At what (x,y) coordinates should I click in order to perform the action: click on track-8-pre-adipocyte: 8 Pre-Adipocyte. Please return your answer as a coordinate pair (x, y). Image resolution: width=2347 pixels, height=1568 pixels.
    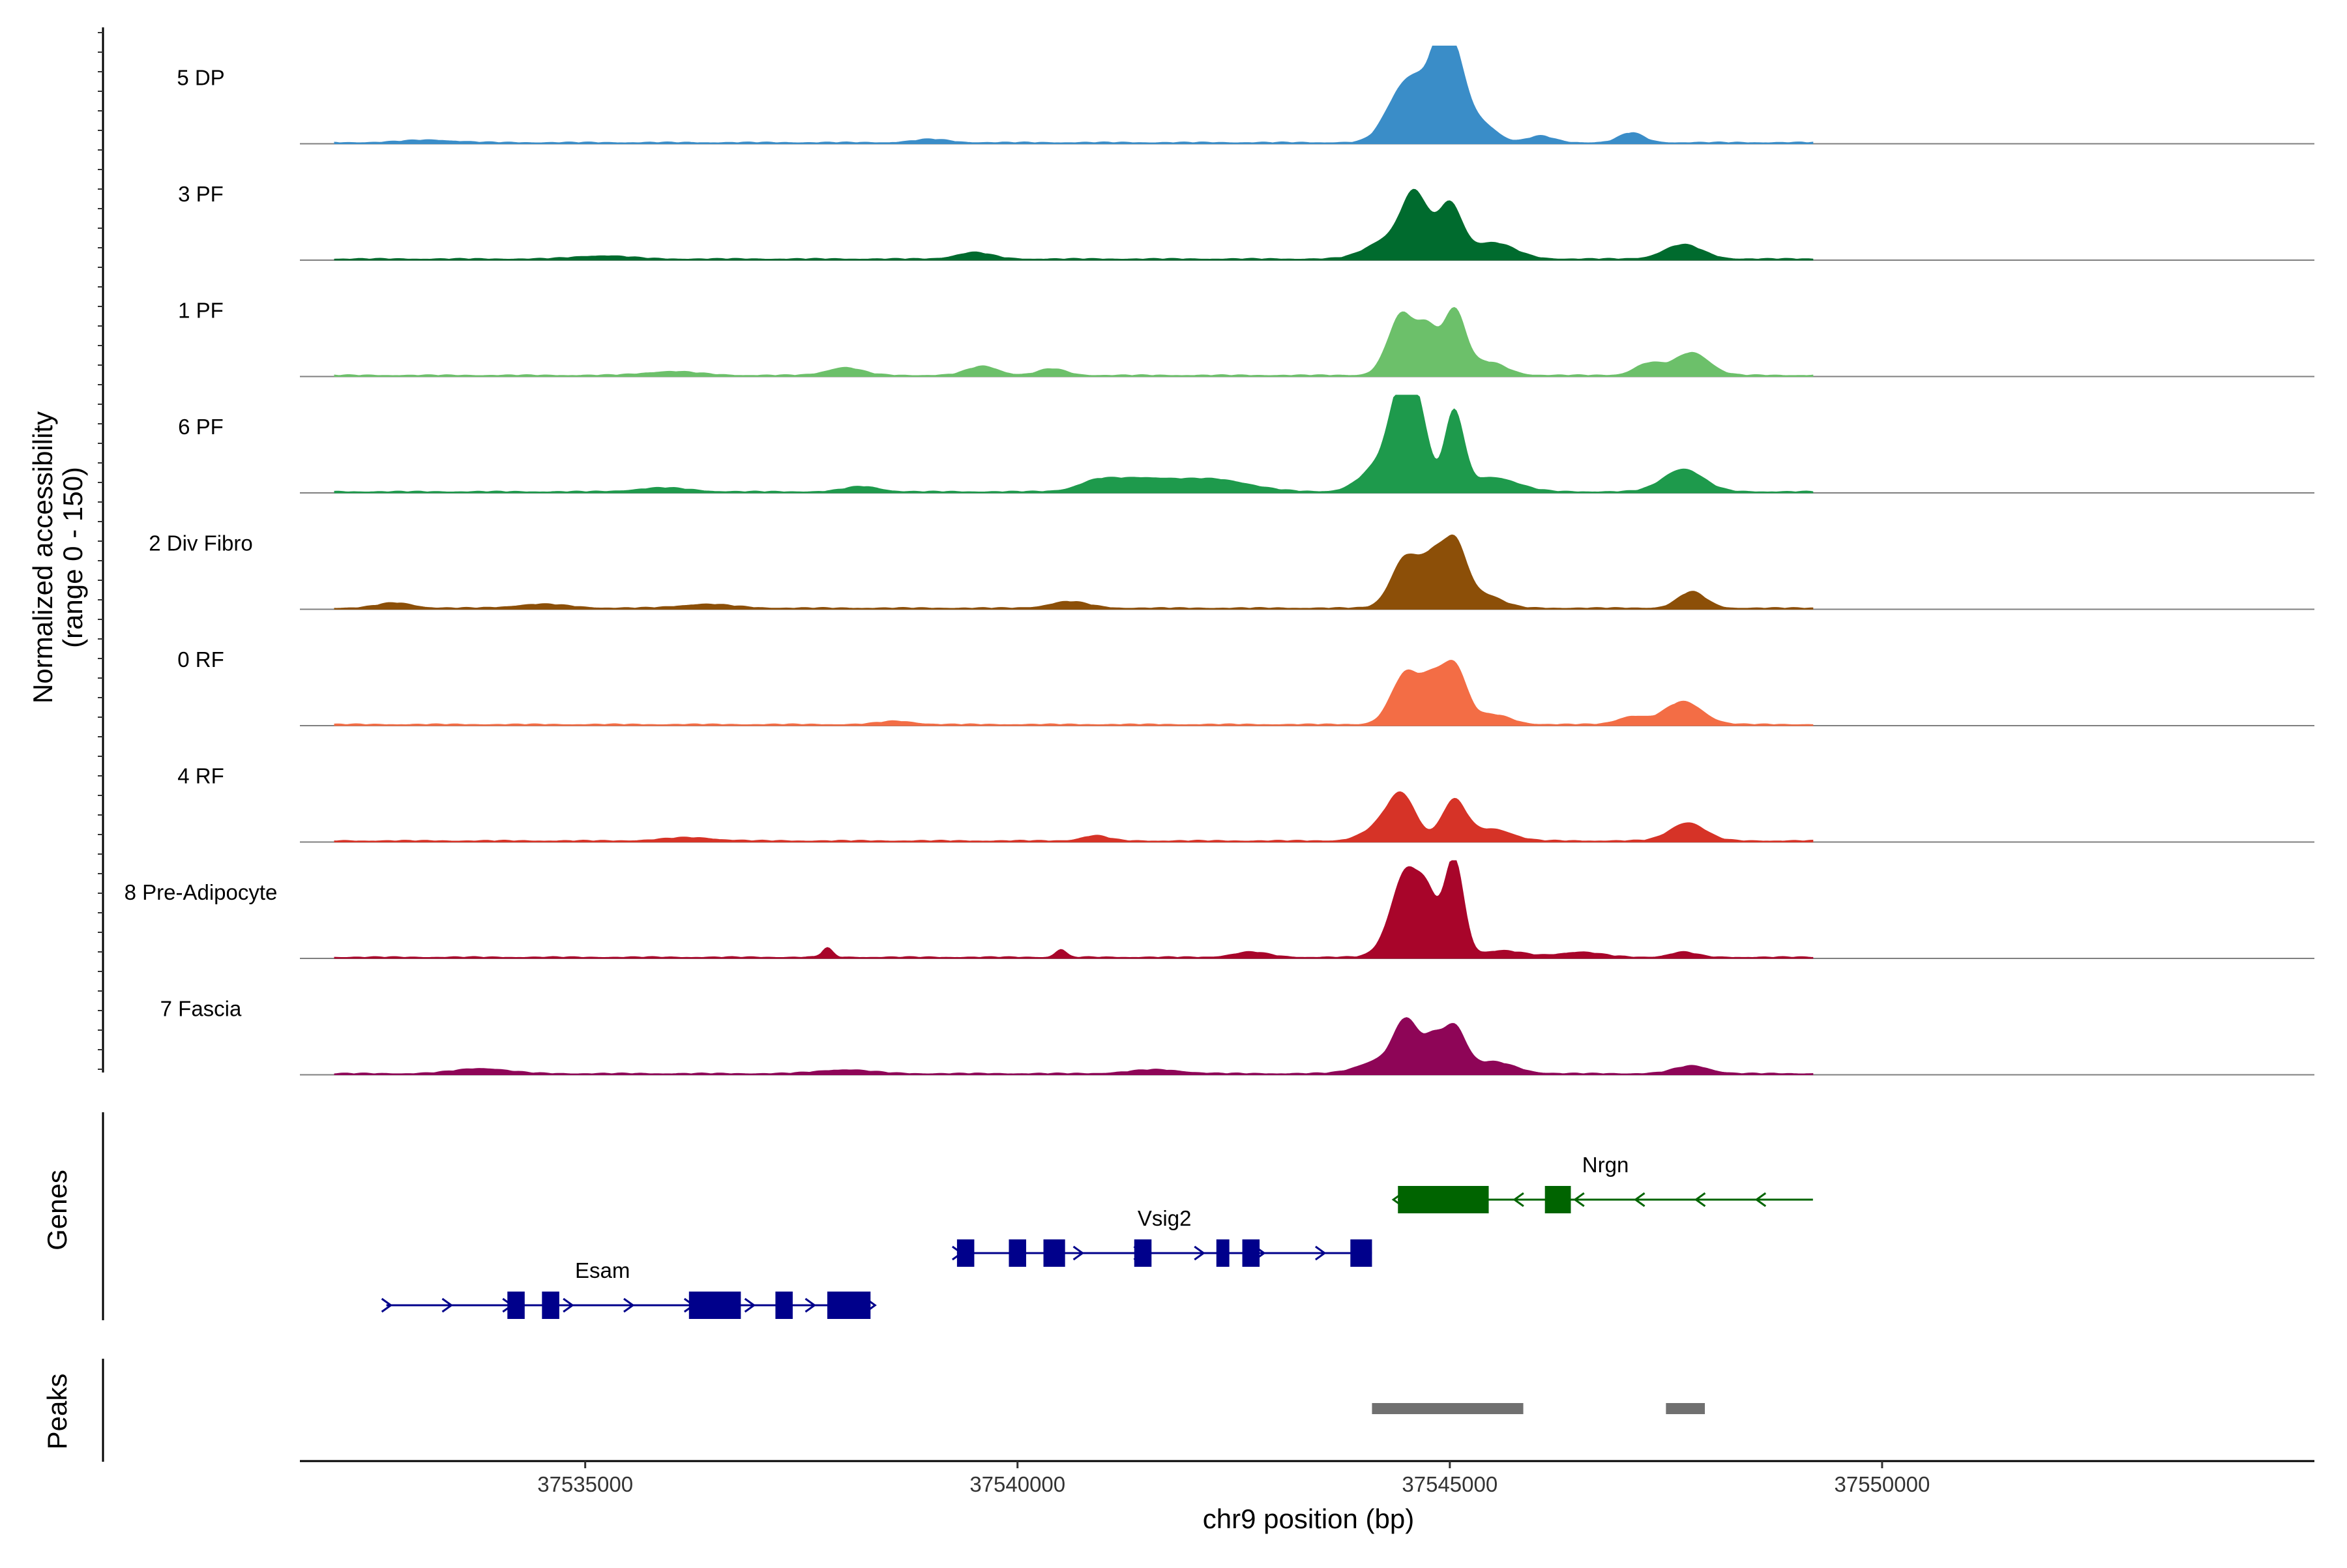
    Looking at the image, I should click on (1219, 910).